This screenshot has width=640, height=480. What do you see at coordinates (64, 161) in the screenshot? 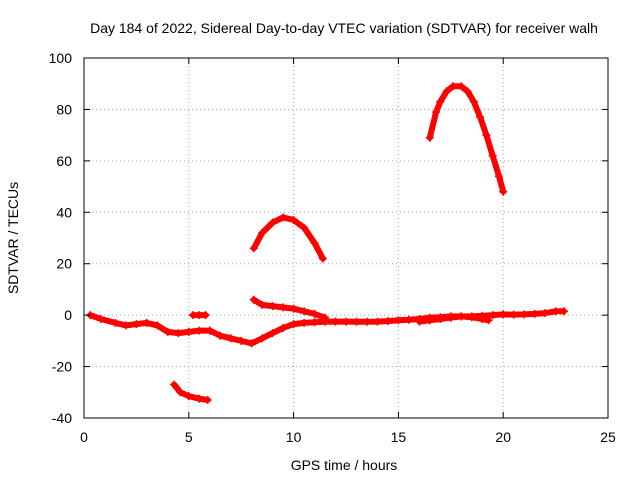
I see `y-tick-label: 60` at bounding box center [64, 161].